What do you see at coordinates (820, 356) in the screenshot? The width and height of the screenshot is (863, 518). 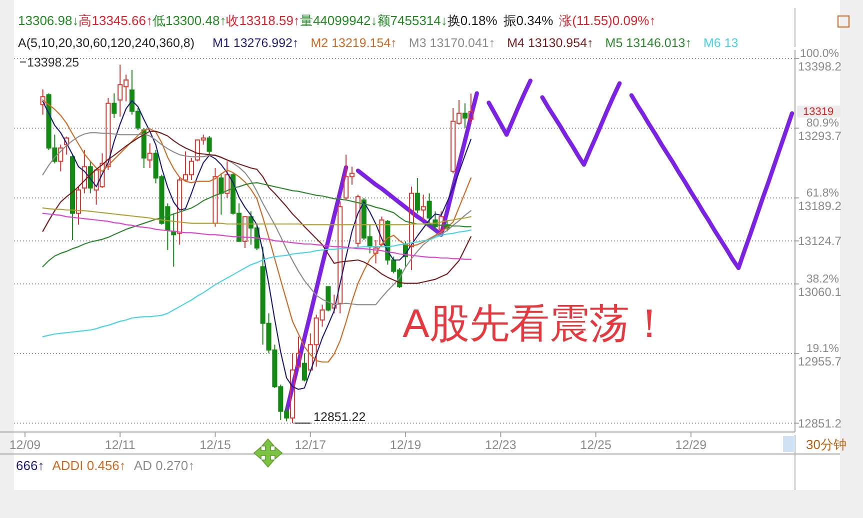 I see `y-tick-label: 19.1% 12955.7` at bounding box center [820, 356].